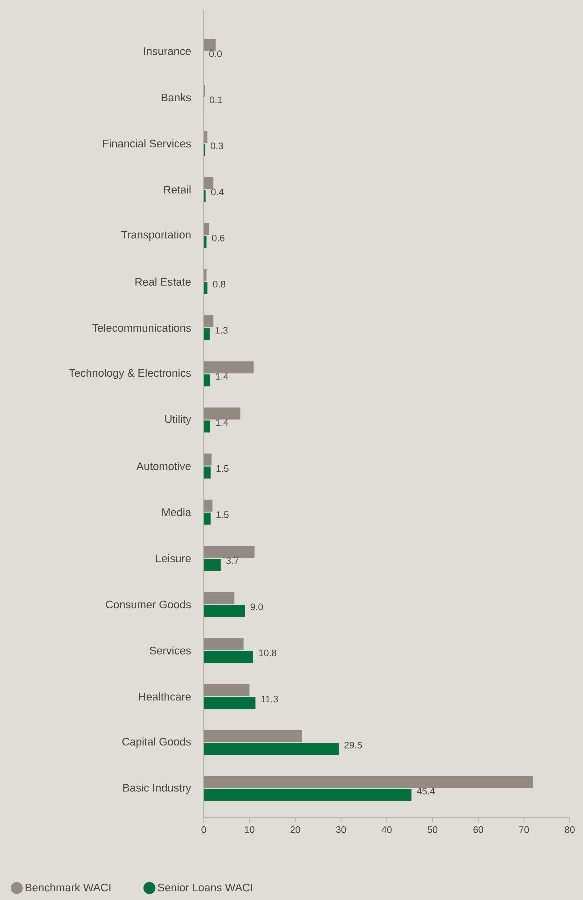 This screenshot has height=900, width=583. Describe the element at coordinates (179, 420) in the screenshot. I see `y-tick-label: Utility` at that location.